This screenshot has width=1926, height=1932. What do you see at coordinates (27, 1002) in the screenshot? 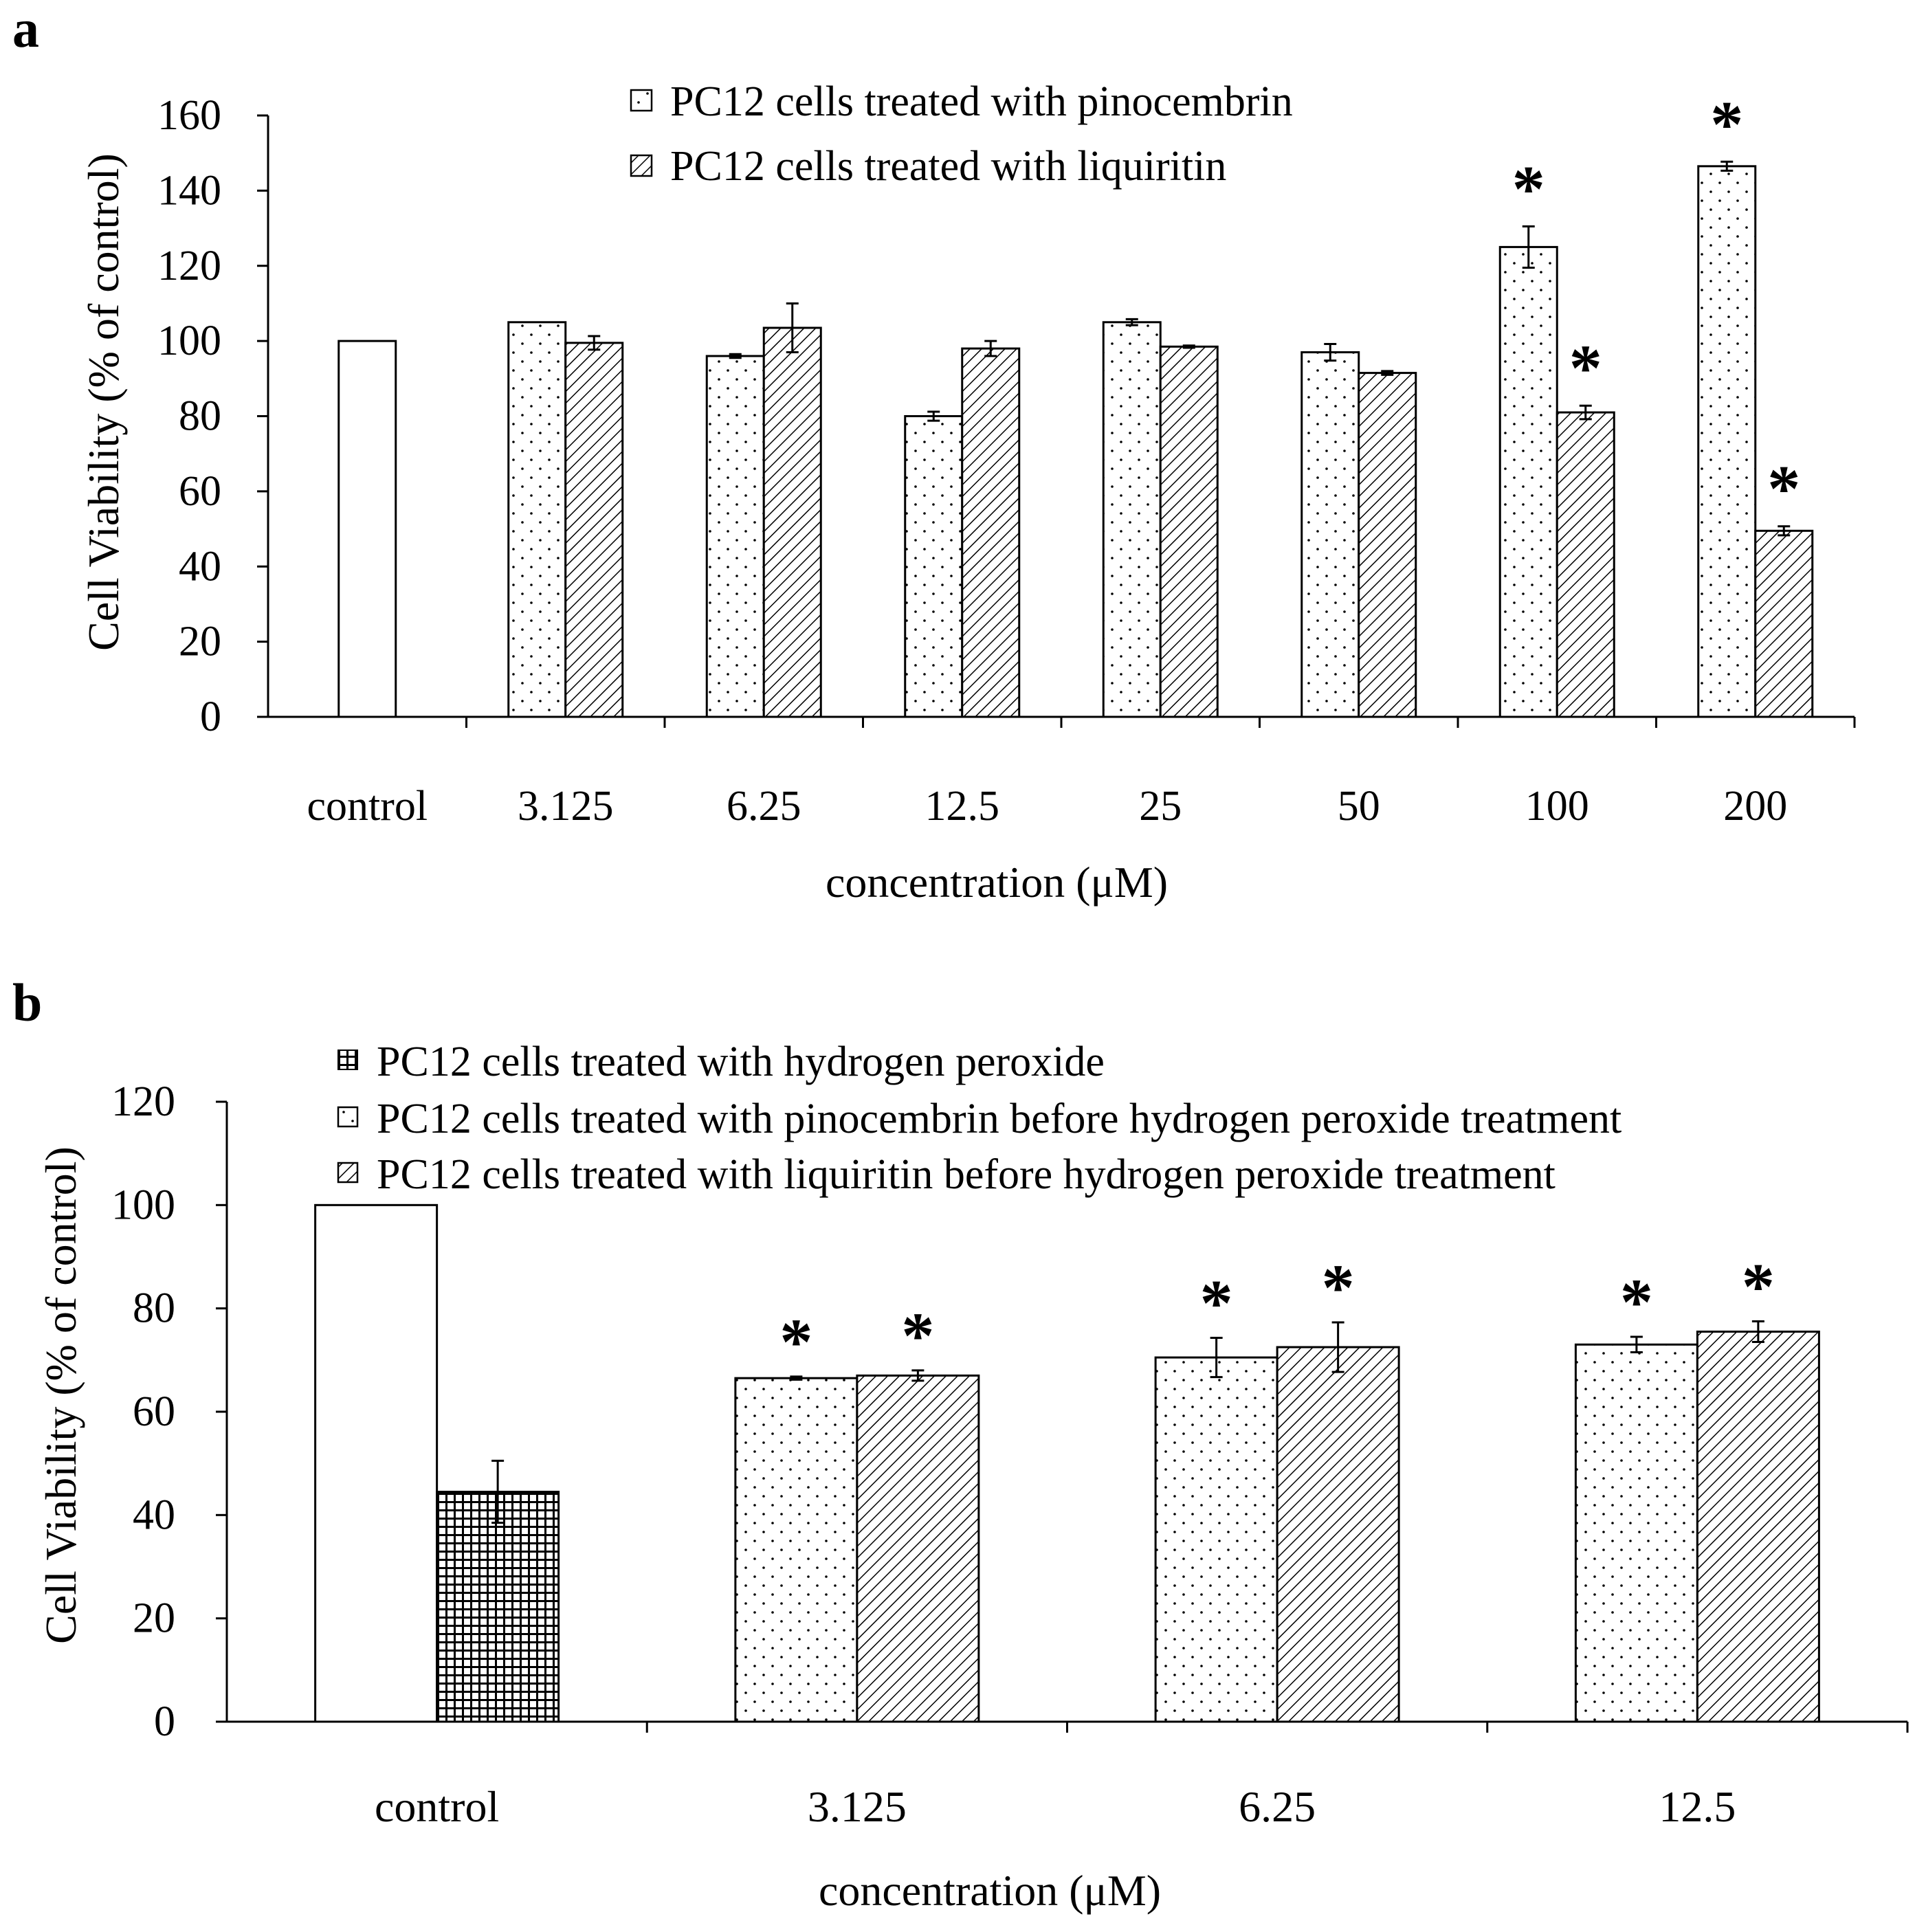
I see `panel-b-letter: b` at bounding box center [27, 1002].